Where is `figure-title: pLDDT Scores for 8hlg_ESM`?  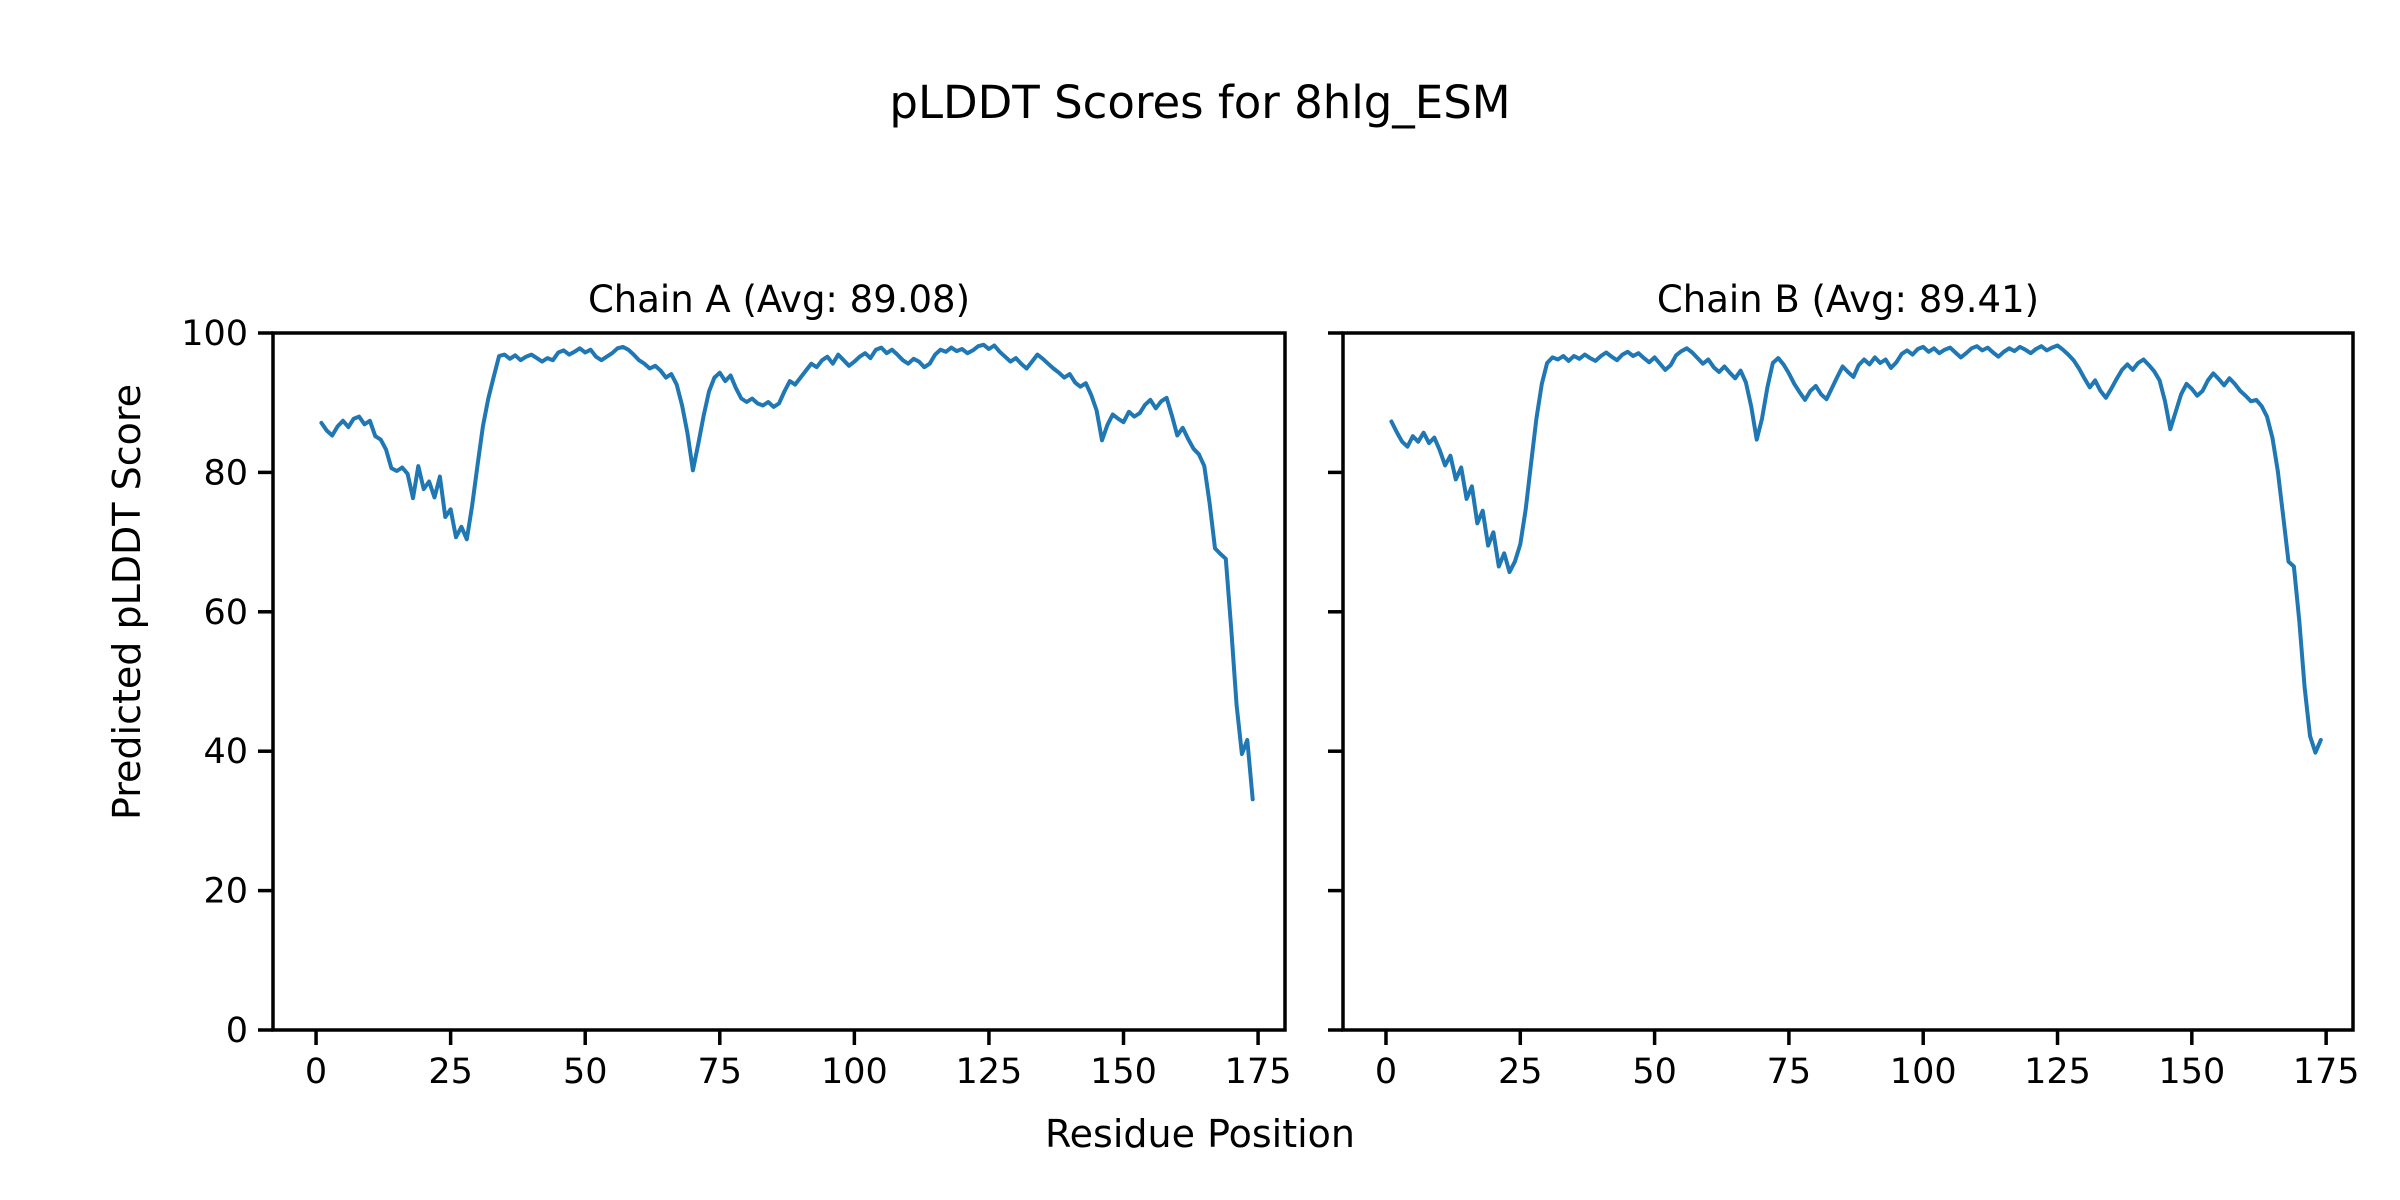 figure-title: pLDDT Scores for 8hlg_ESM is located at coordinates (1200, 102).